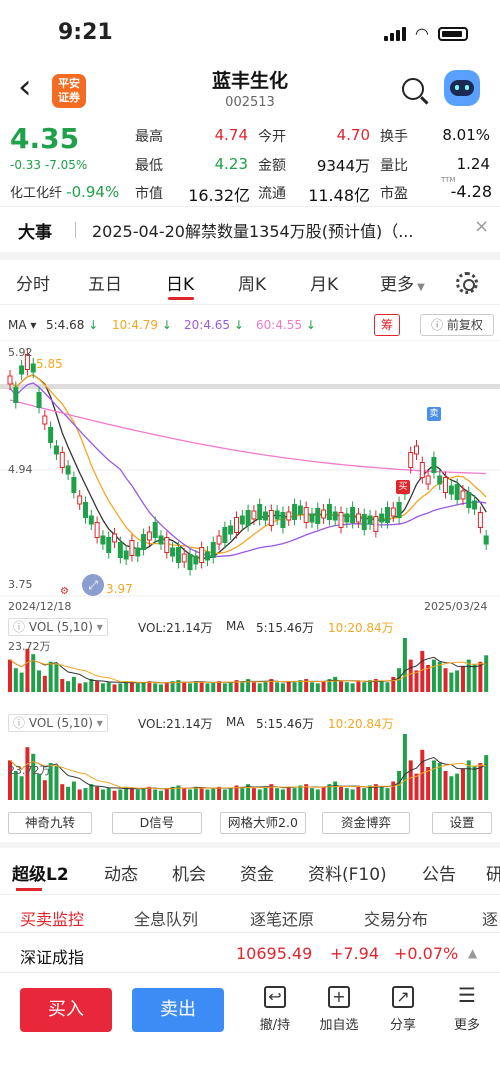 The width and height of the screenshot is (500, 1082). What do you see at coordinates (347, 875) in the screenshot?
I see `tab-f10: 资料(F10)` at bounding box center [347, 875].